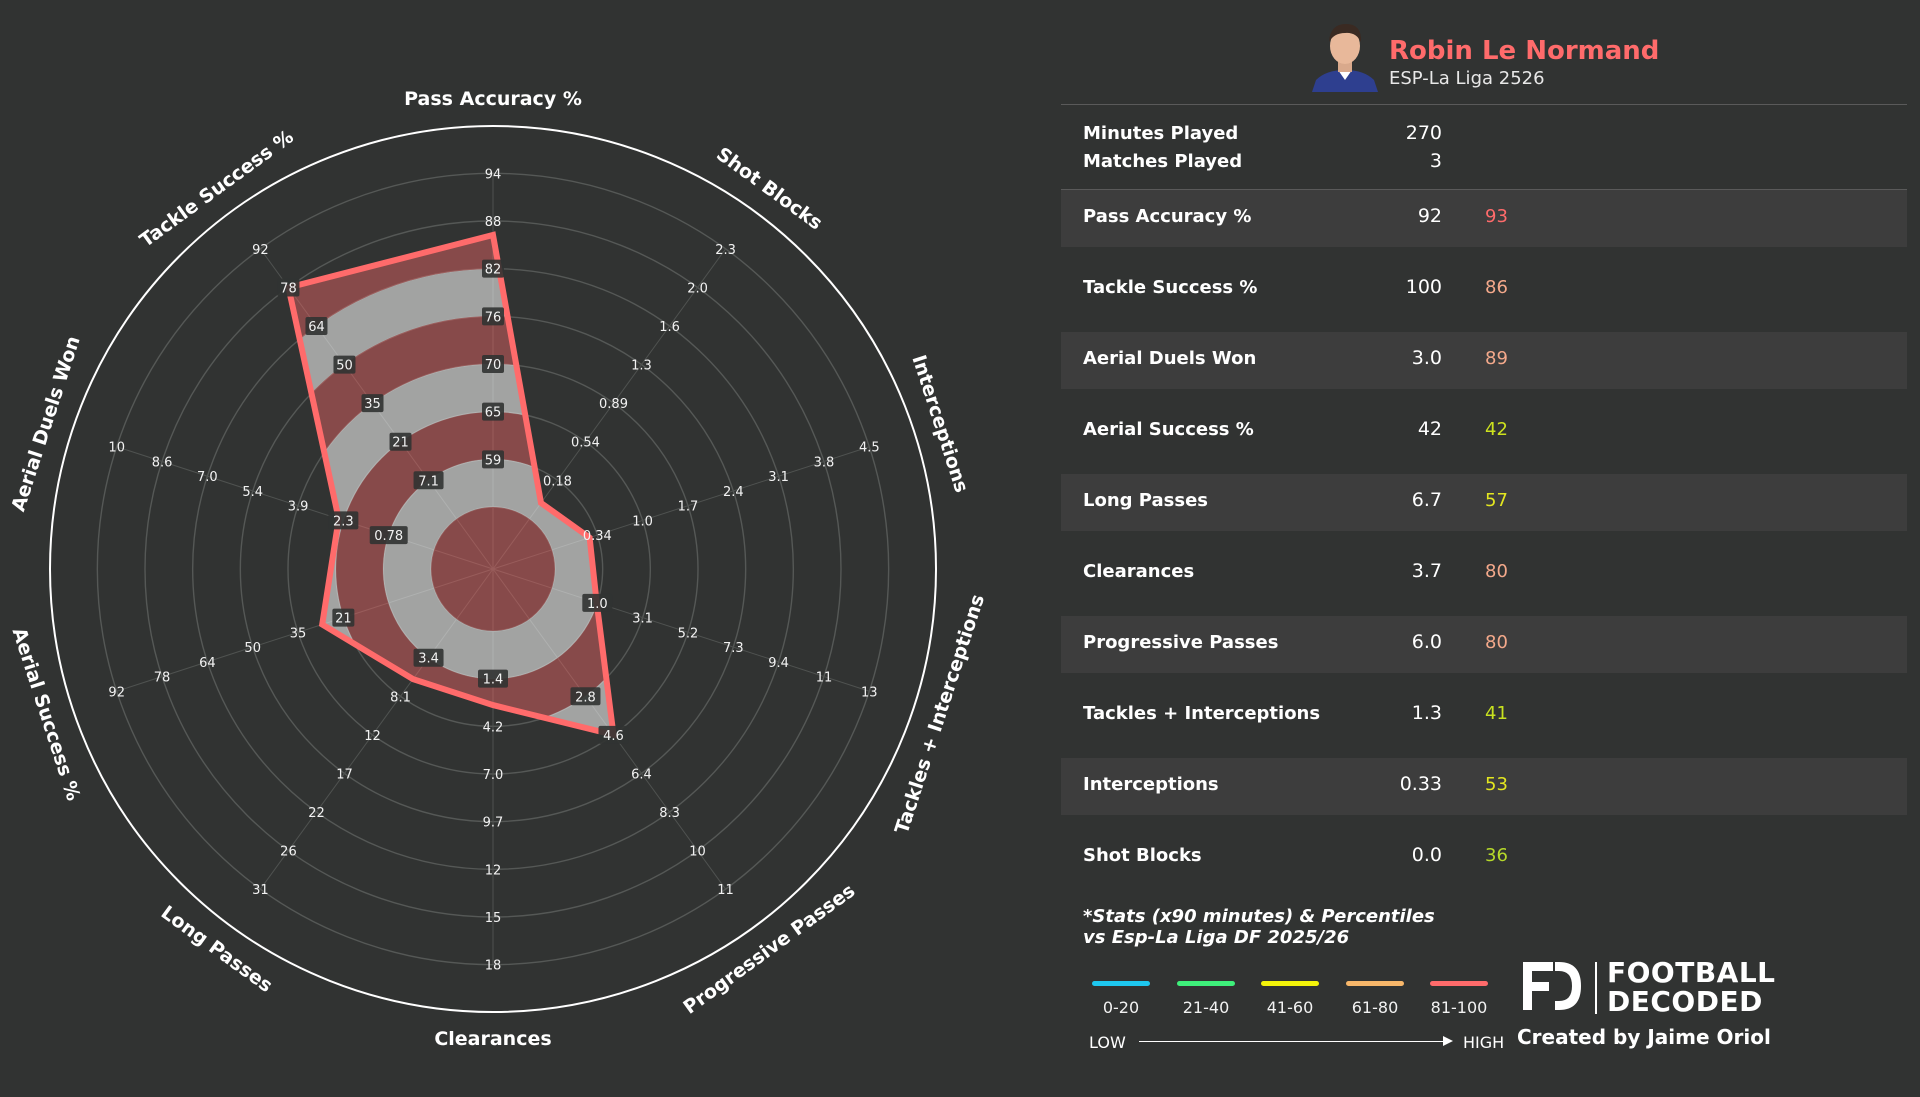 The width and height of the screenshot is (1920, 1097). Describe the element at coordinates (1423, 133) in the screenshot. I see `minutes-played-value: 270` at that location.